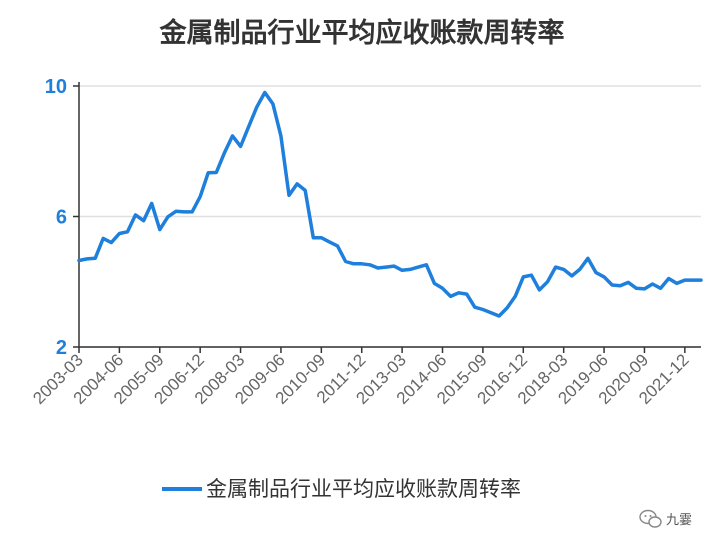 The width and height of the screenshot is (724, 540). I want to click on chart-title: 金属制品行业平均应收账款周转率, so click(362, 33).